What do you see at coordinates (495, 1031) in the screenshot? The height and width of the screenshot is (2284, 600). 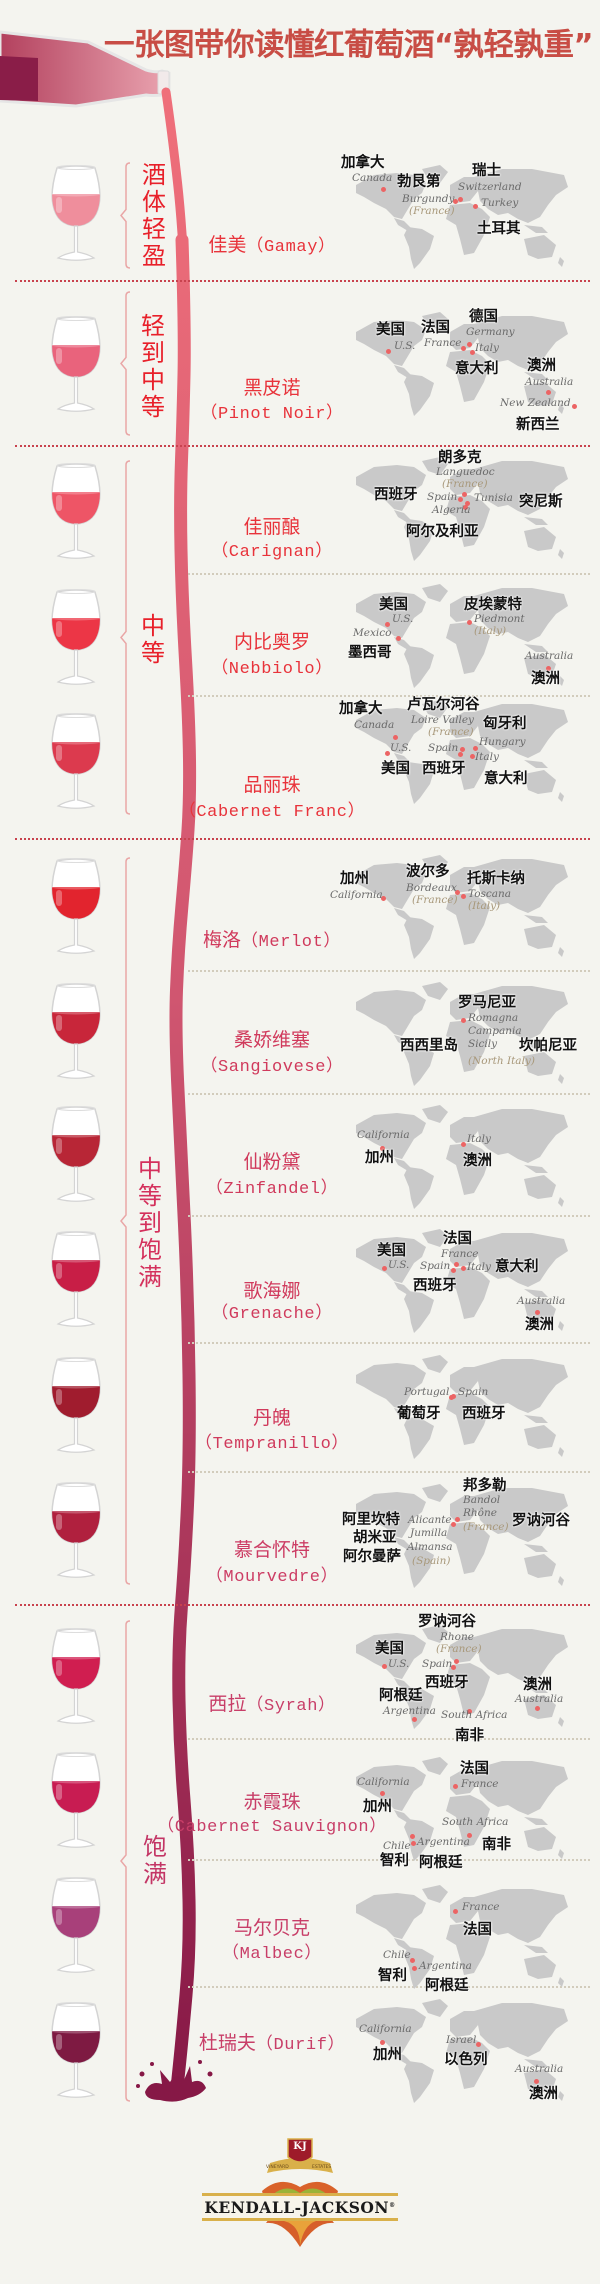 I see `region-name-english: Campania` at bounding box center [495, 1031].